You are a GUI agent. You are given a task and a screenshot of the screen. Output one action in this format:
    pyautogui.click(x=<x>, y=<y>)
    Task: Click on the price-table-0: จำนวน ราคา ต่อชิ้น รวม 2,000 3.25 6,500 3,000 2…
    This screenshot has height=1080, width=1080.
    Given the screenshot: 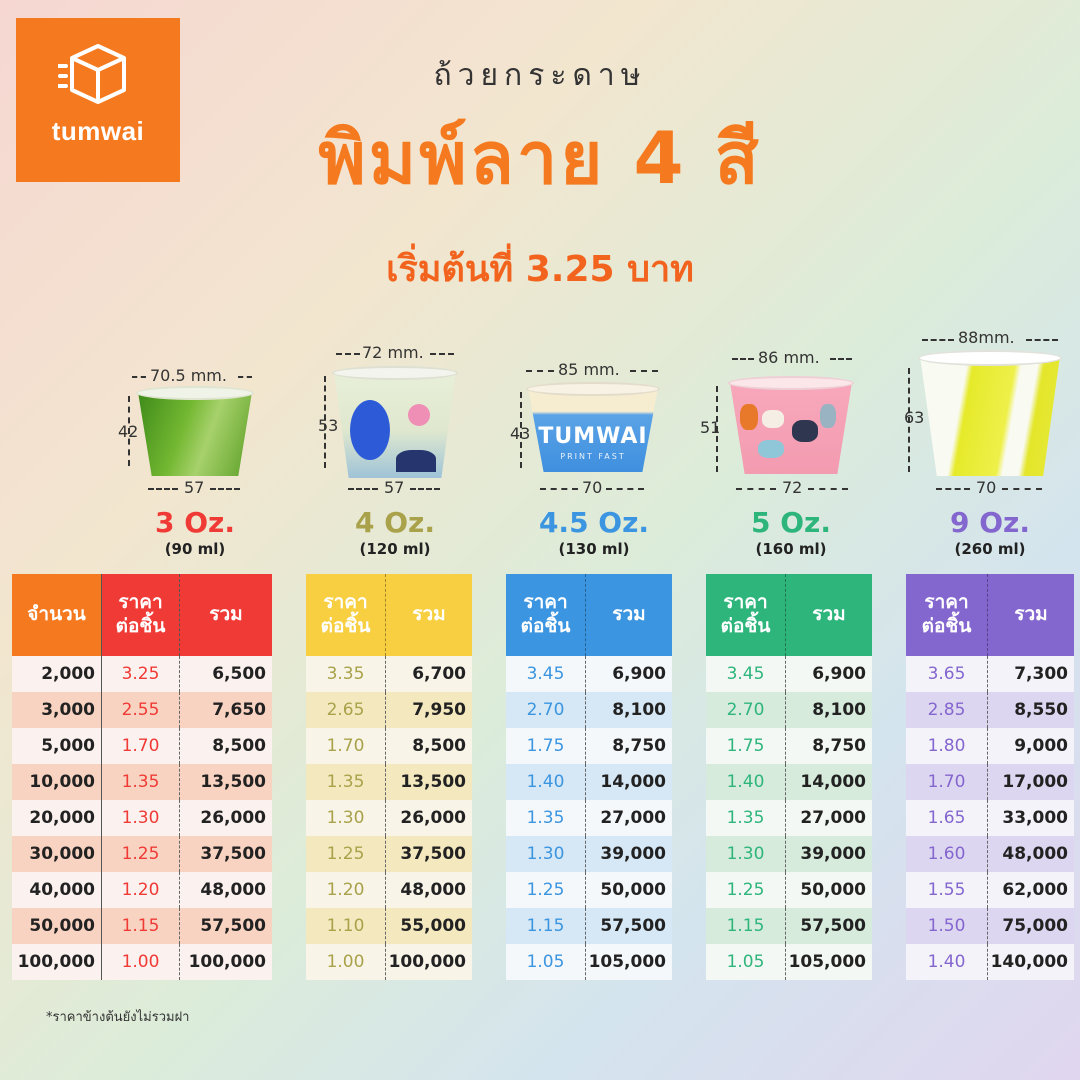 What is the action you would take?
    pyautogui.click(x=142, y=777)
    